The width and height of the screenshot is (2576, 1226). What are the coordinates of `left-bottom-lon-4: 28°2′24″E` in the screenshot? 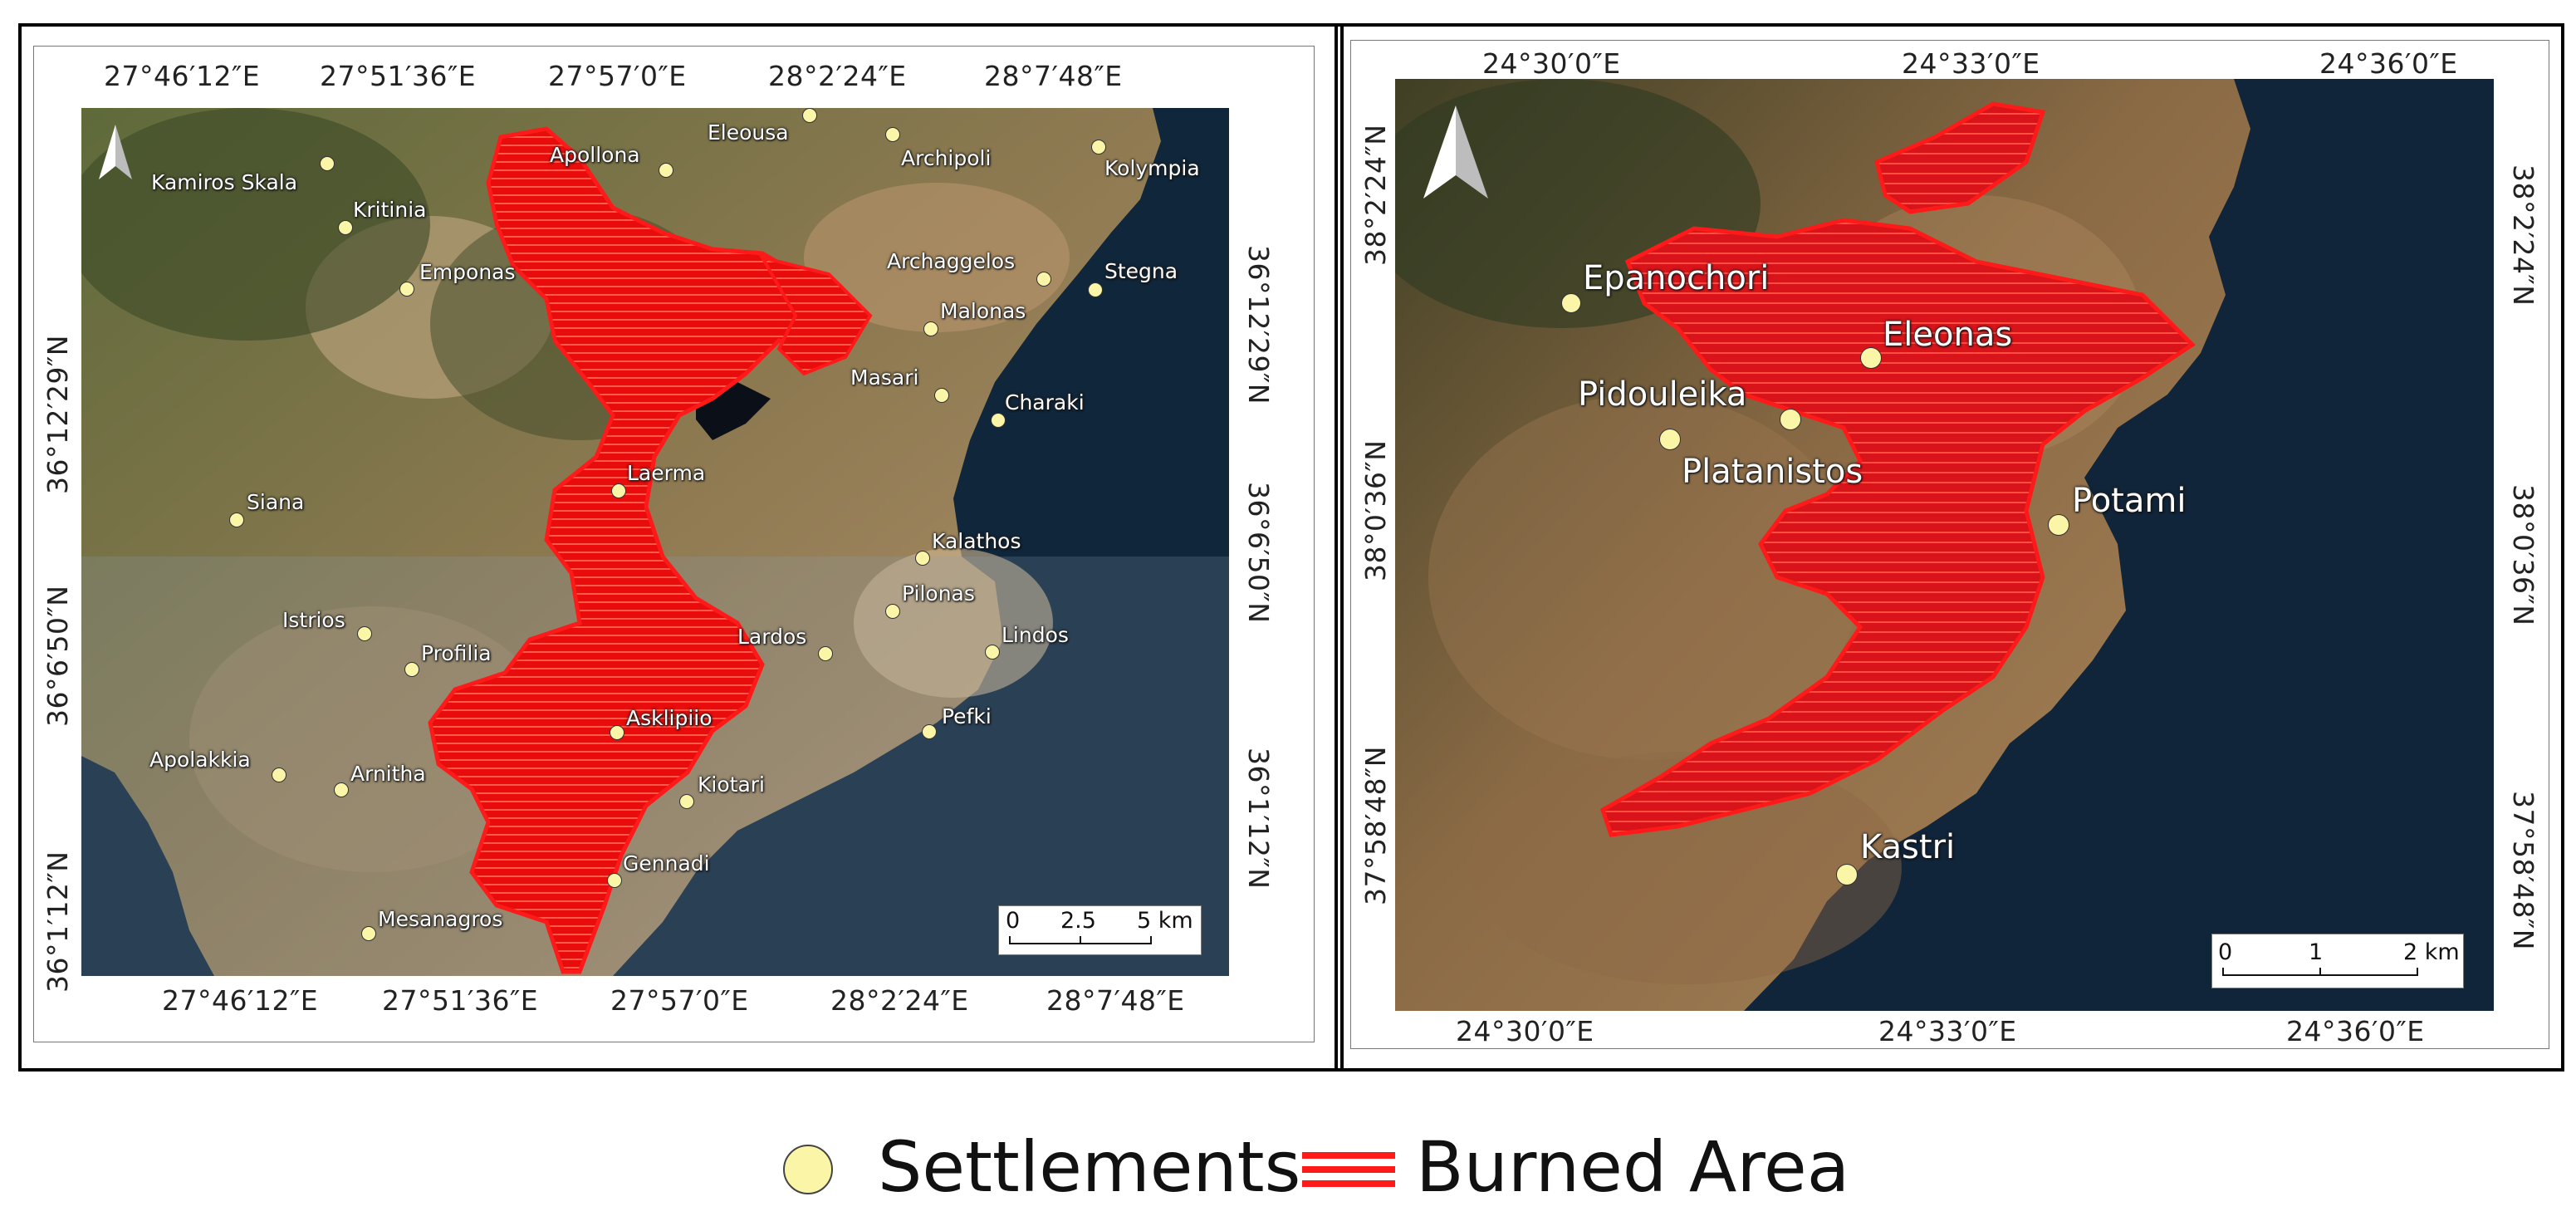 It's located at (900, 1001).